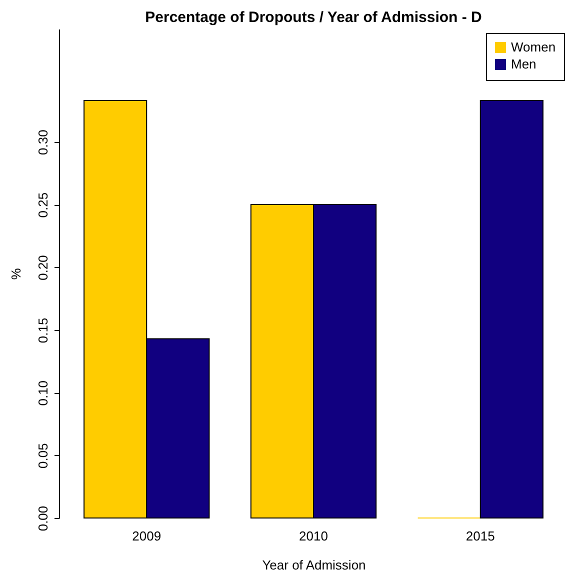 The image size is (581, 588). What do you see at coordinates (313, 536) in the screenshot?
I see `x-tick-label: 2010` at bounding box center [313, 536].